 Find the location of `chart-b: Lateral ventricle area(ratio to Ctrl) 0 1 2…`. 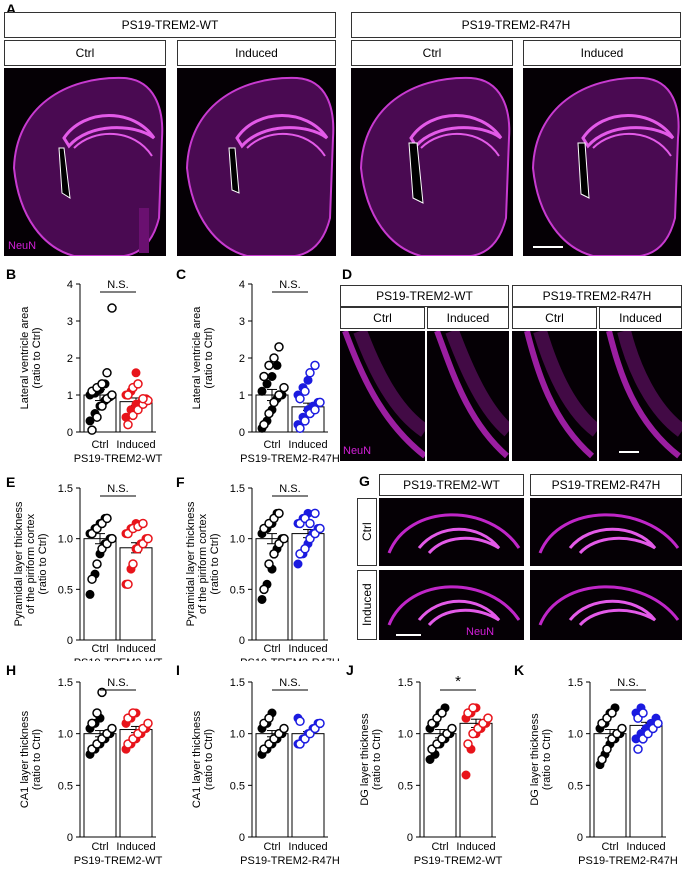

chart-b: Lateral ventricle area(ratio to Ctrl) 0 1 2… is located at coordinates (91, 372).